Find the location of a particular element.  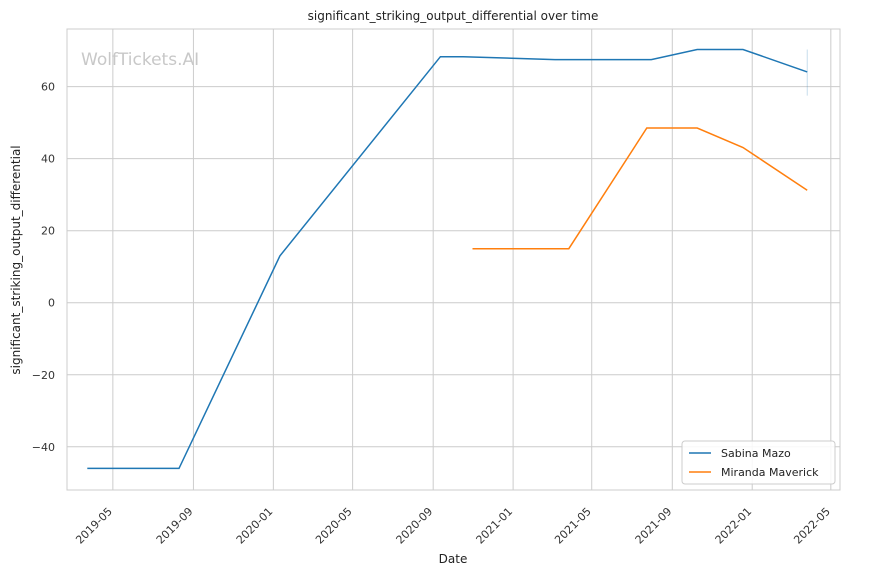

legend-label-0: Sabina Mazo is located at coordinates (756, 453).